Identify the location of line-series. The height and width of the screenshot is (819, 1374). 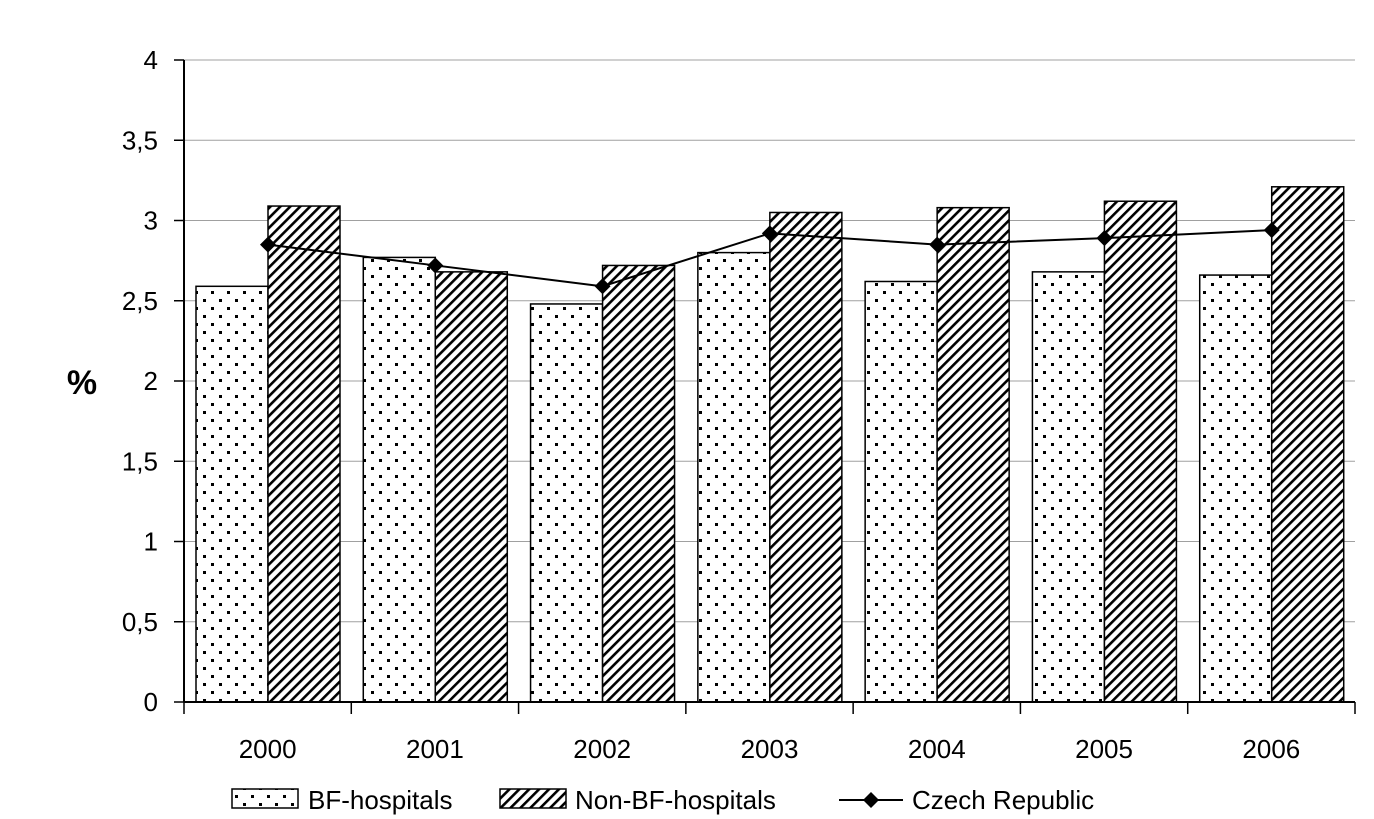
(770, 258).